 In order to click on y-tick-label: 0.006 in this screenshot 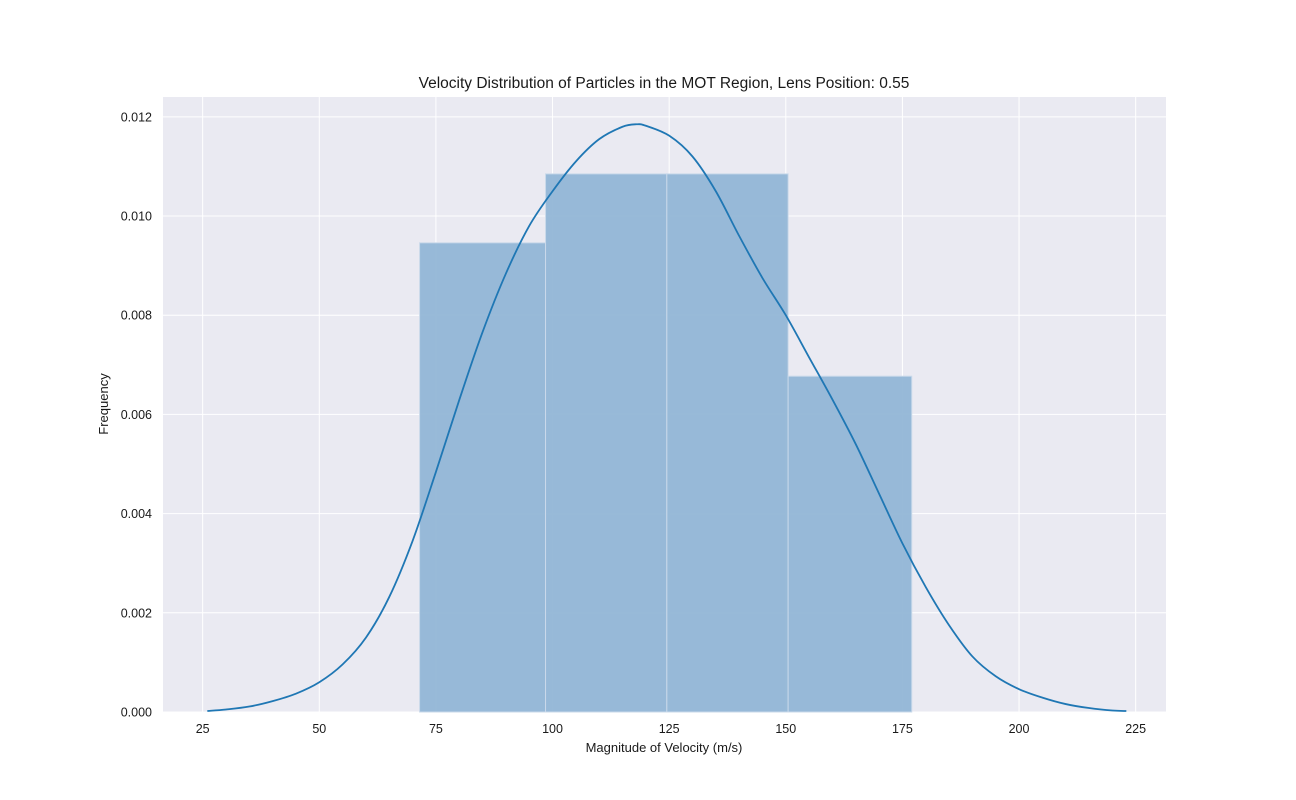, I will do `click(136, 415)`.